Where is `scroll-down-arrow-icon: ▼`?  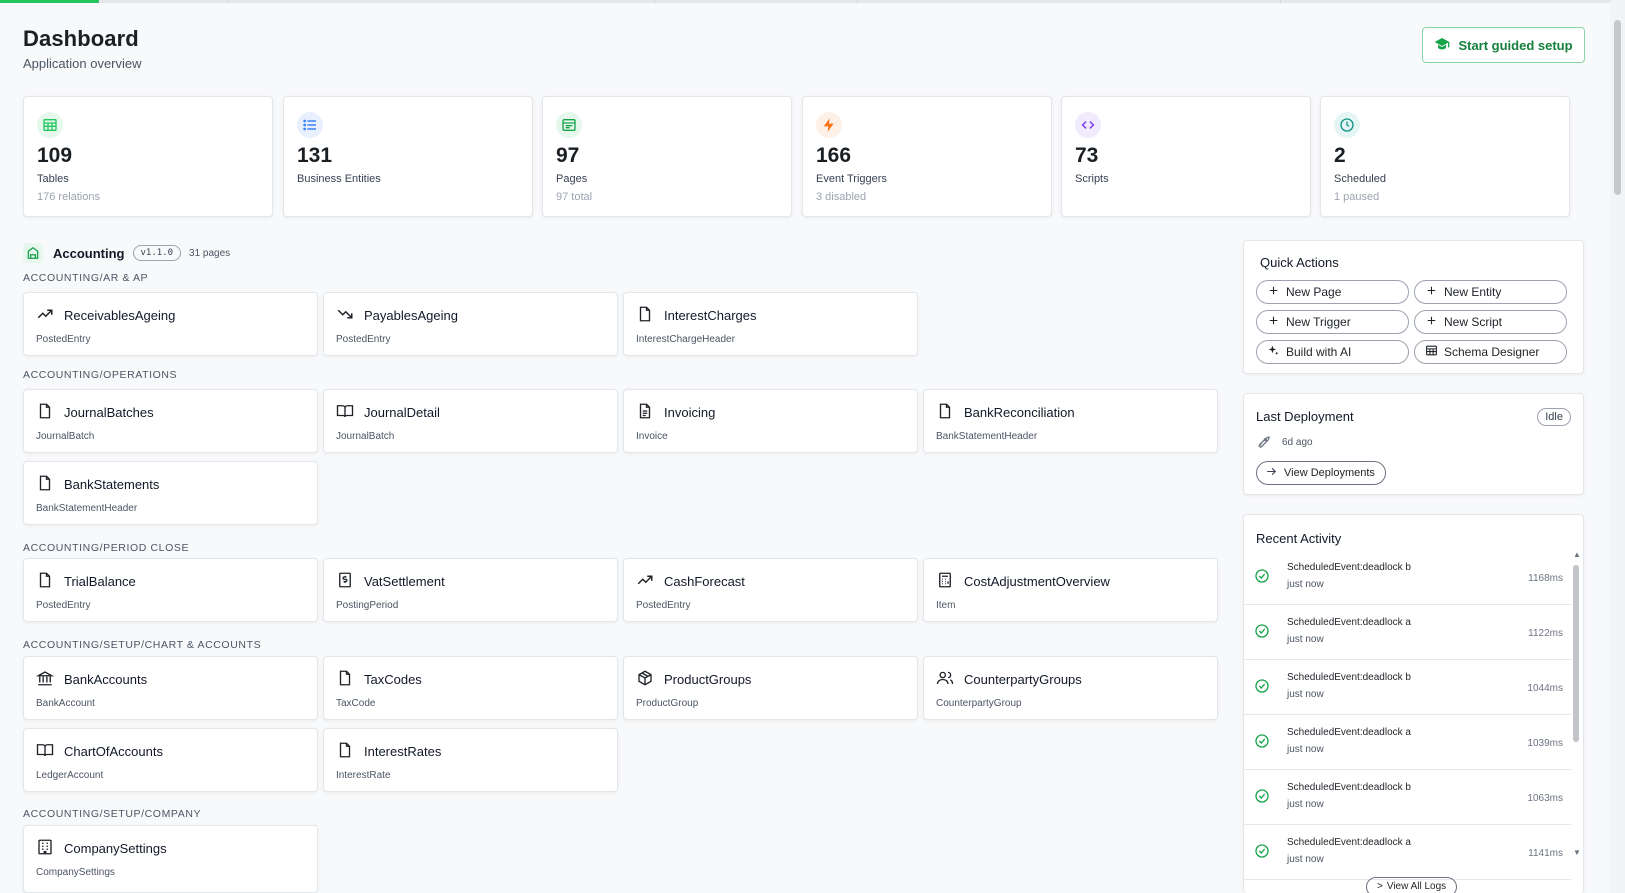 scroll-down-arrow-icon: ▼ is located at coordinates (1577, 852).